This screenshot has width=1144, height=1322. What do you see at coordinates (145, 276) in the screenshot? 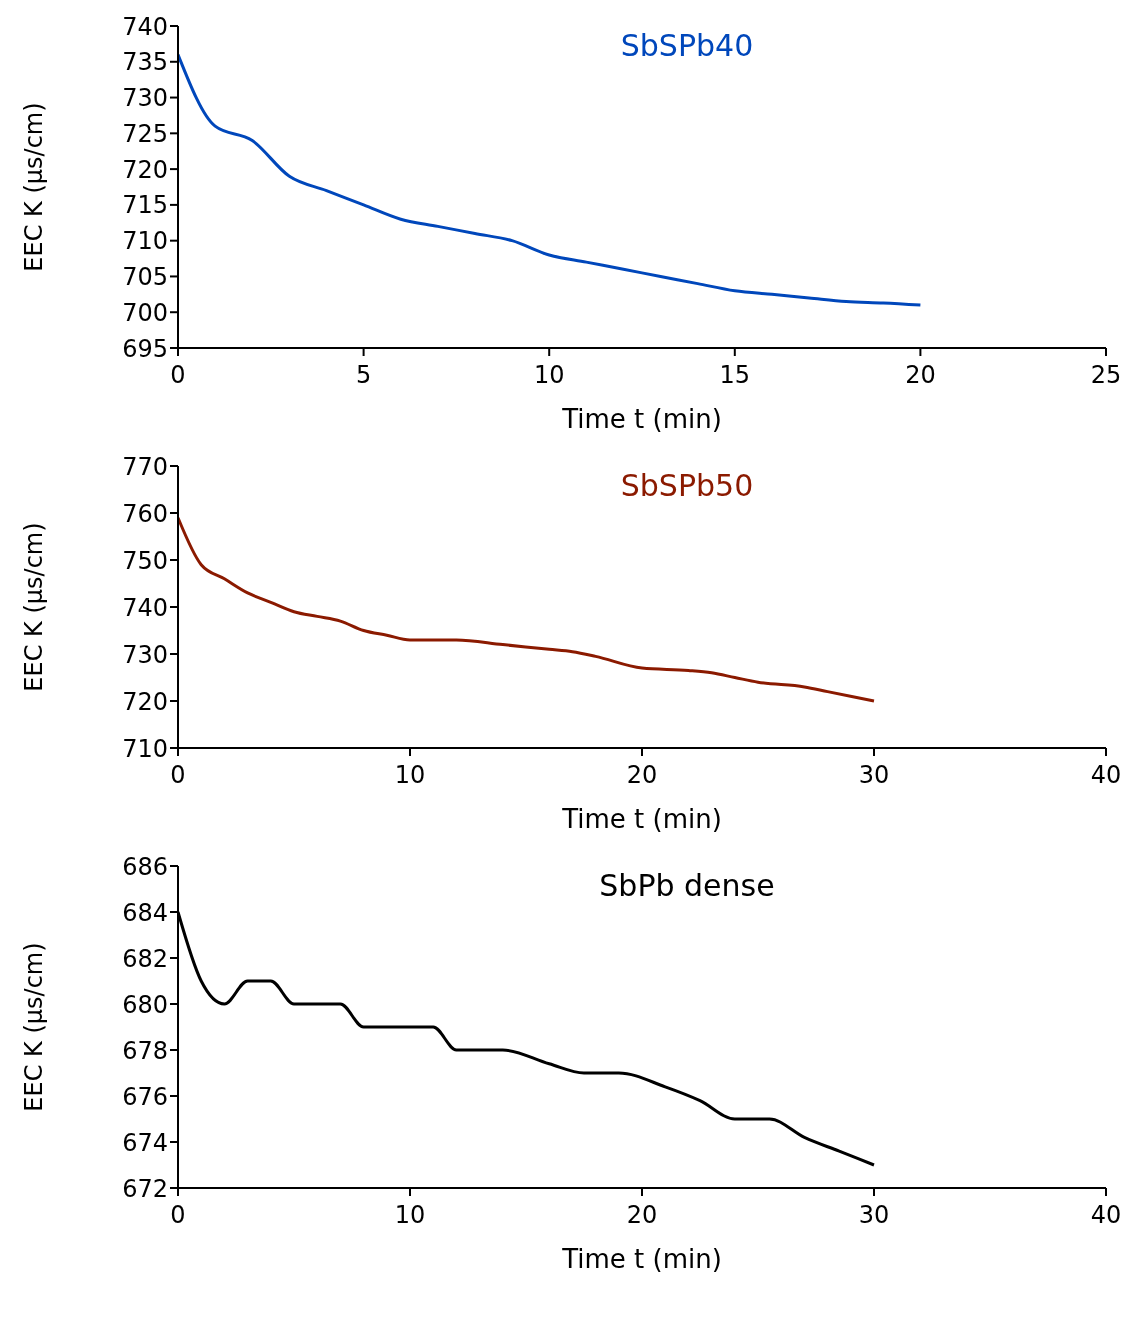
I see `y-tick-label: 705` at bounding box center [145, 276].